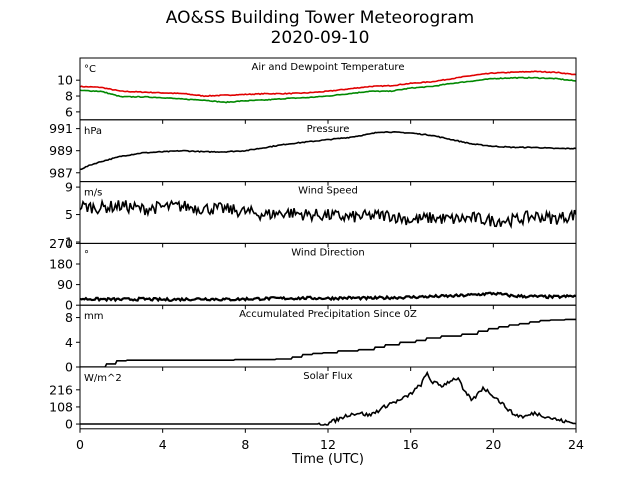 This screenshot has width=640, height=480. I want to click on y-tick-label: 991, so click(61, 128).